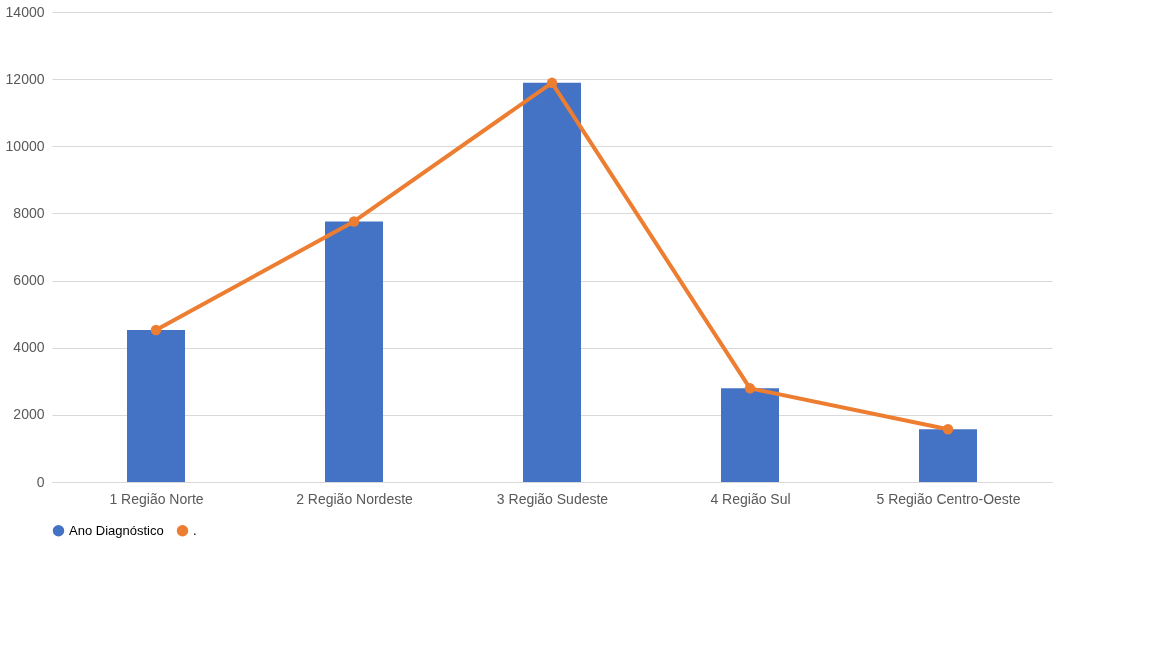  Describe the element at coordinates (195, 530) in the screenshot. I see `legend-label: .` at that location.